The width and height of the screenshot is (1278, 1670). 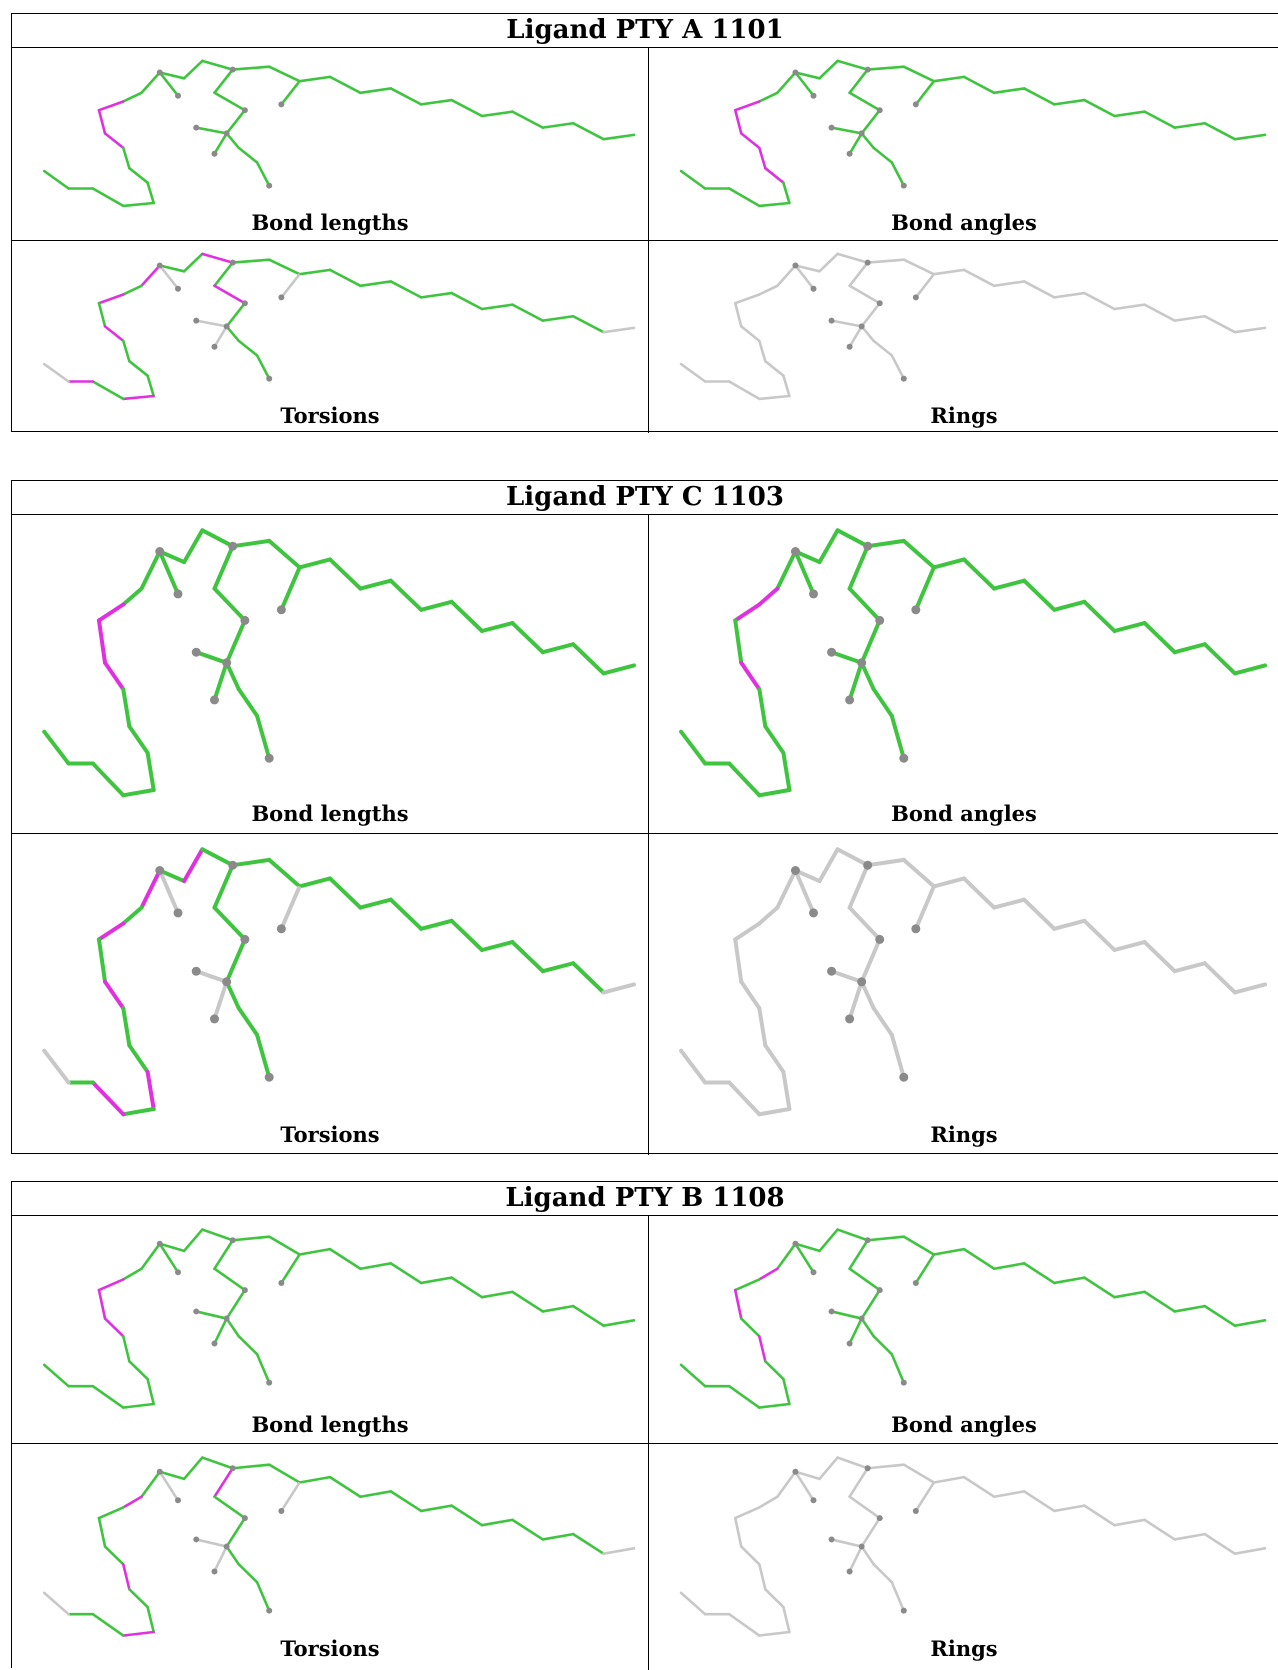 What do you see at coordinates (330, 337) in the screenshot?
I see `panel-torsions: Torsions` at bounding box center [330, 337].